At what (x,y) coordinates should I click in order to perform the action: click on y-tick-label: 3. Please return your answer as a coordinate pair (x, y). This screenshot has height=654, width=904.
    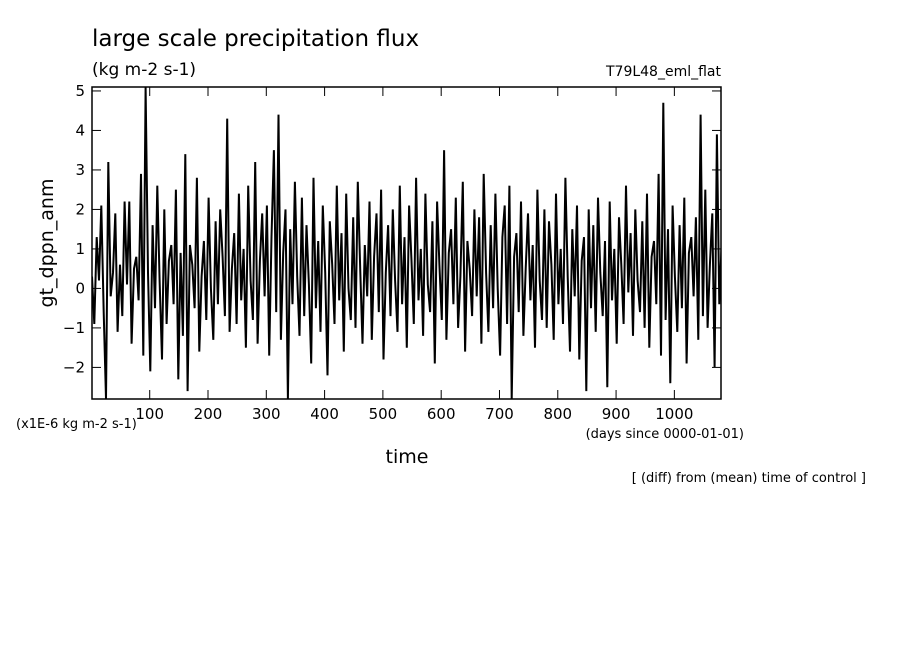
    Looking at the image, I should click on (80, 170).